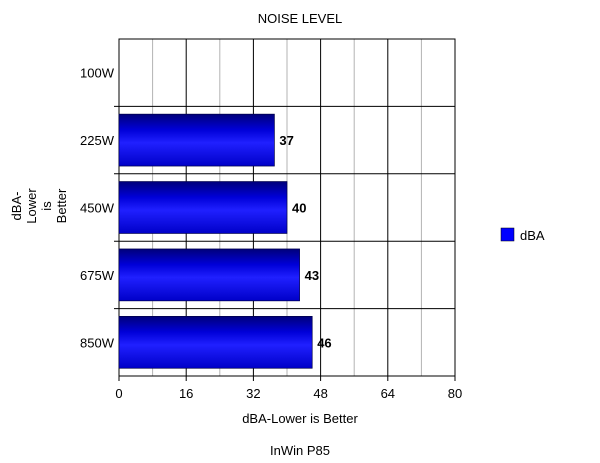 This screenshot has height=463, width=600. Describe the element at coordinates (286, 140) in the screenshot. I see `data-label: 37` at that location.